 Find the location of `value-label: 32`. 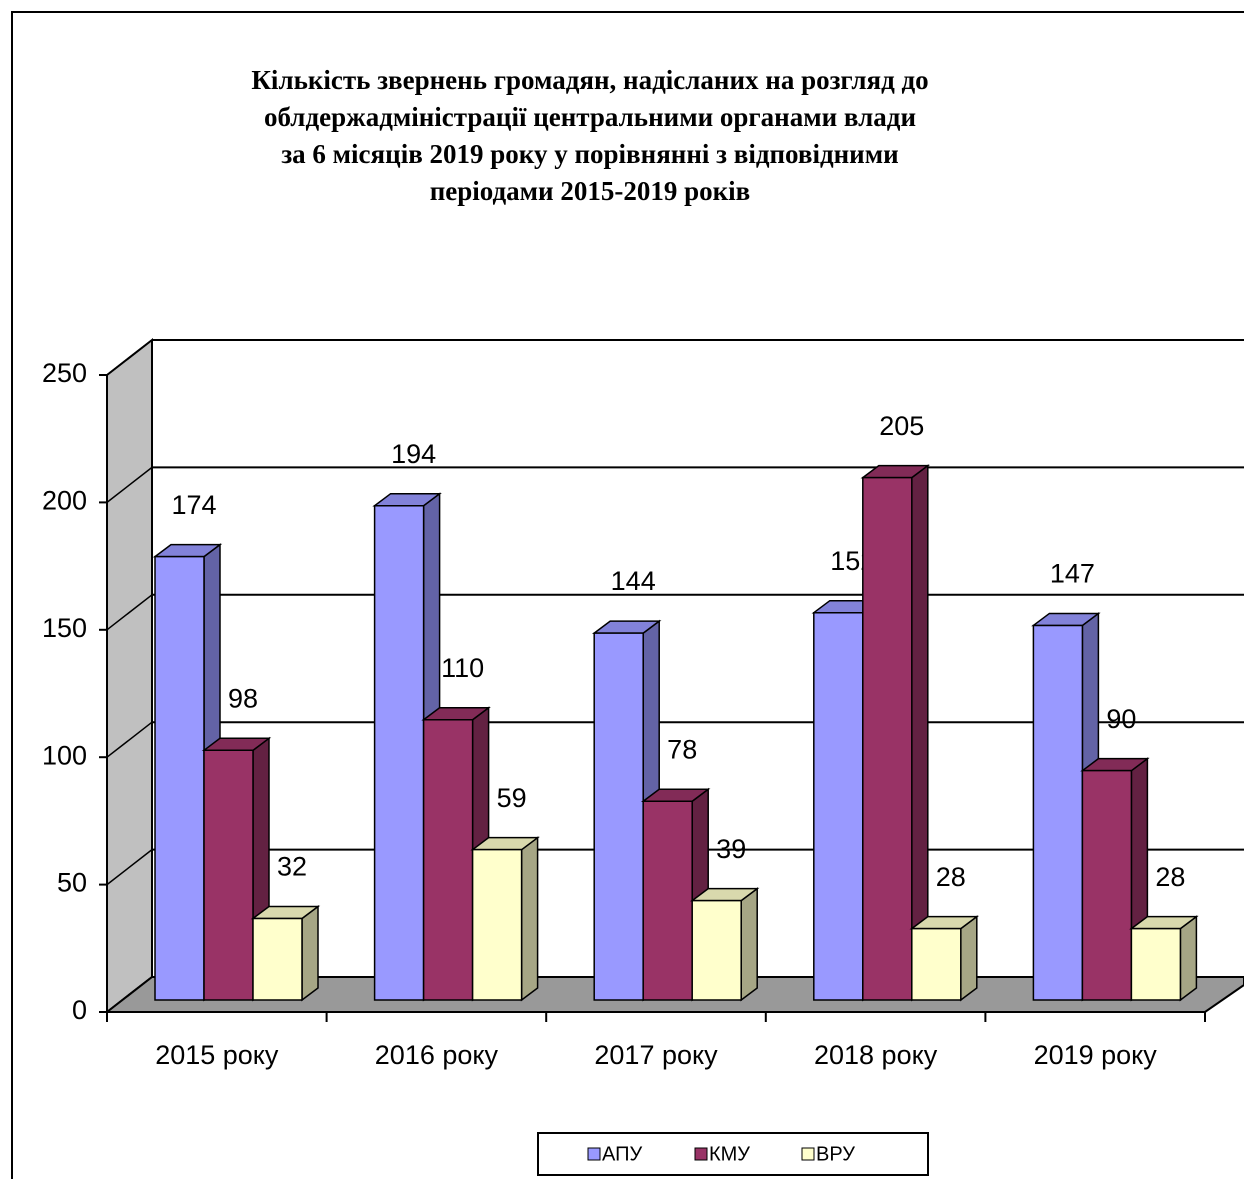

value-label: 32 is located at coordinates (292, 867).